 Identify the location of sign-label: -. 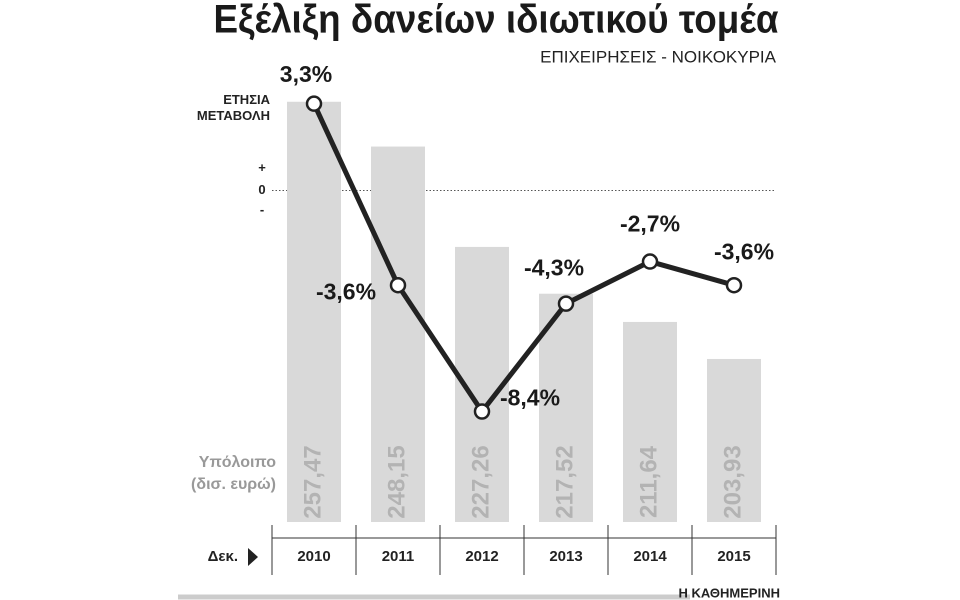
(262, 209).